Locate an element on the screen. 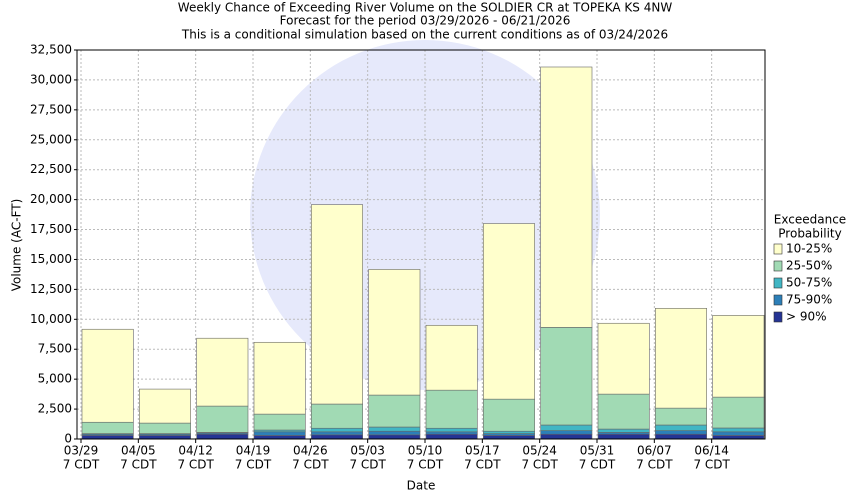 The width and height of the screenshot is (850, 504). y-tick-label: 7,500 is located at coordinates (55, 349).